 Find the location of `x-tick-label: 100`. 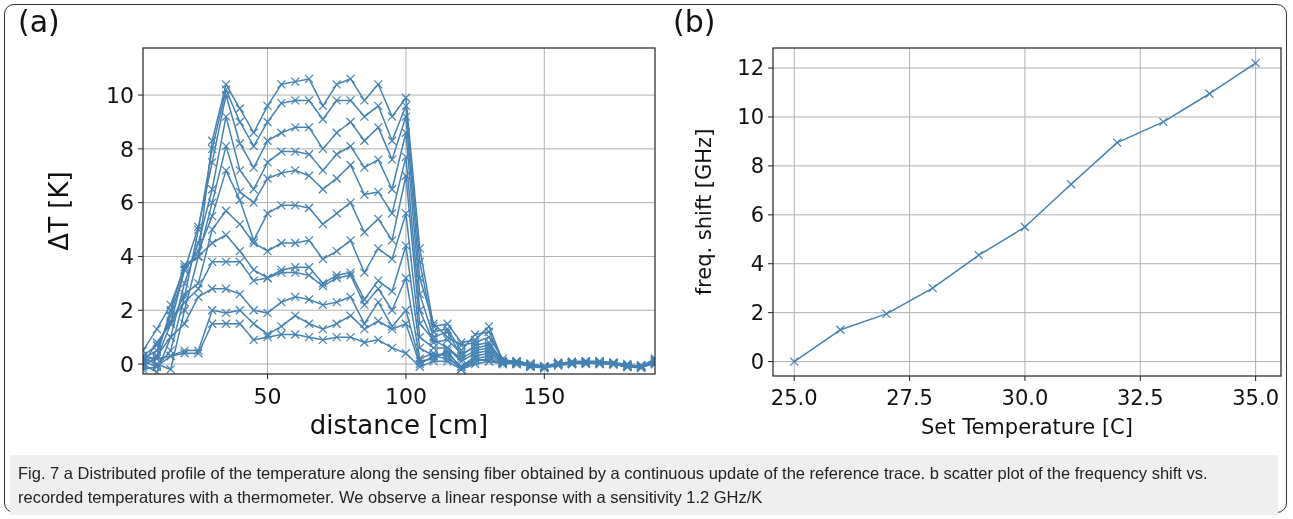

x-tick-label: 100 is located at coordinates (405, 396).